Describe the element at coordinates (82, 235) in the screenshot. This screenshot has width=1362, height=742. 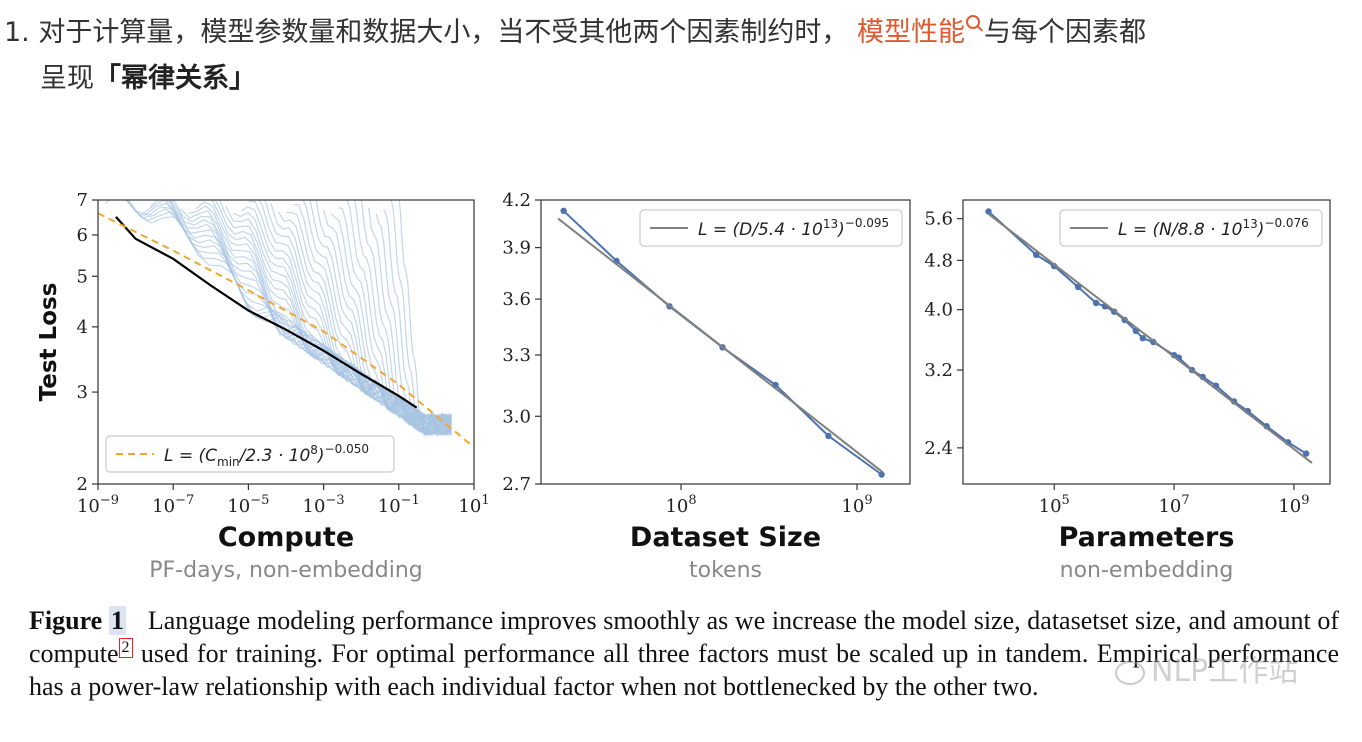
I see `y-tick-label: 6` at that location.